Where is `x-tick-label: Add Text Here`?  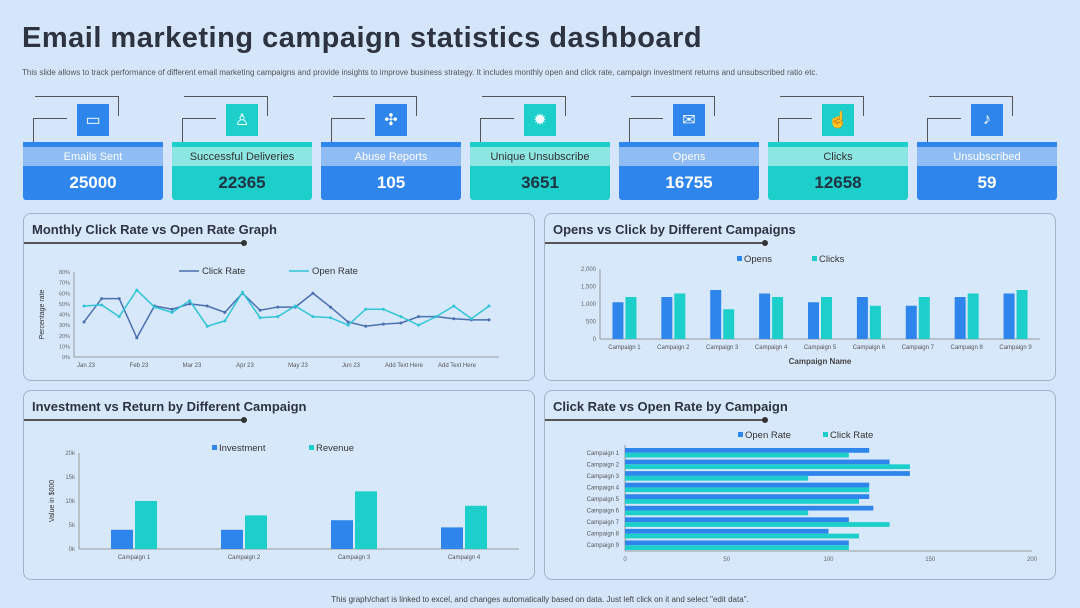
x-tick-label: Add Text Here is located at coordinates (457, 366).